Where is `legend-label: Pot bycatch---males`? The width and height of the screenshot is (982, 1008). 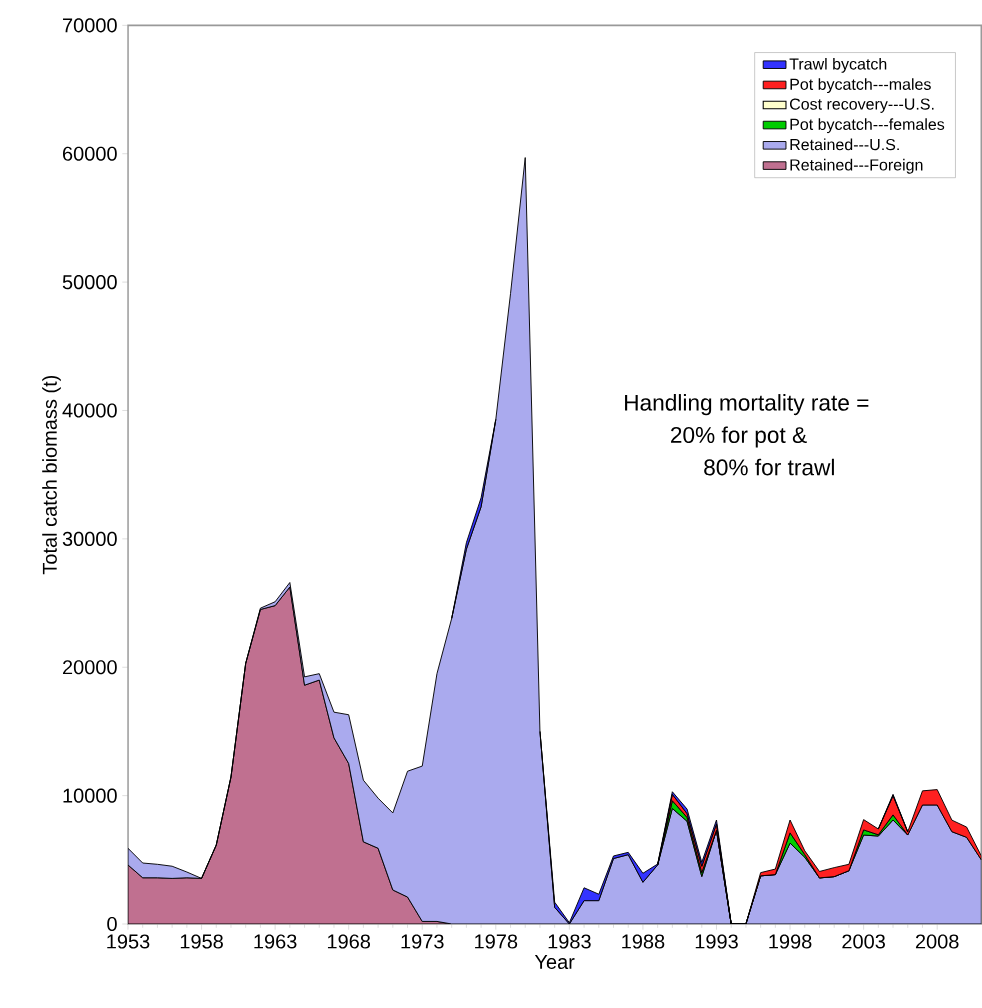
legend-label: Pot bycatch---males is located at coordinates (860, 86).